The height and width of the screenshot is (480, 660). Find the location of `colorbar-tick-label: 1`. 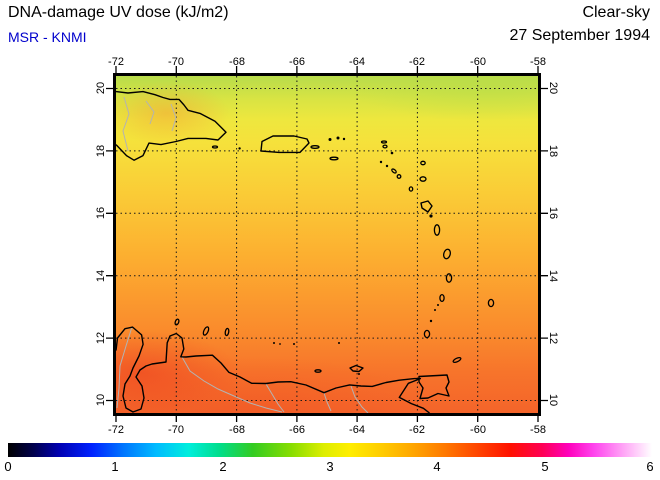

colorbar-tick-label: 1 is located at coordinates (115, 466).